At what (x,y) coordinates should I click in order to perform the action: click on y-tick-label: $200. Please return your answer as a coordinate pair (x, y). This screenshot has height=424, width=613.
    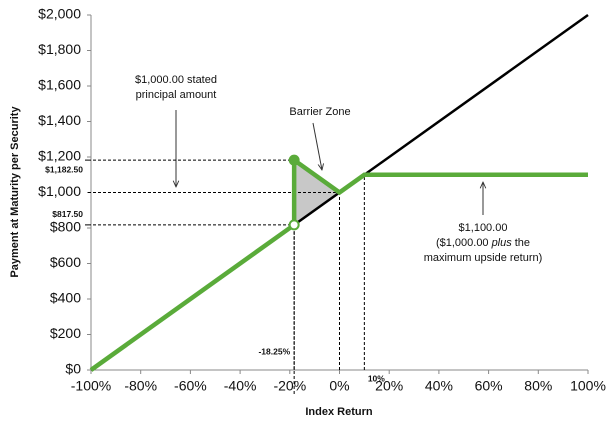
    Looking at the image, I should click on (65, 333).